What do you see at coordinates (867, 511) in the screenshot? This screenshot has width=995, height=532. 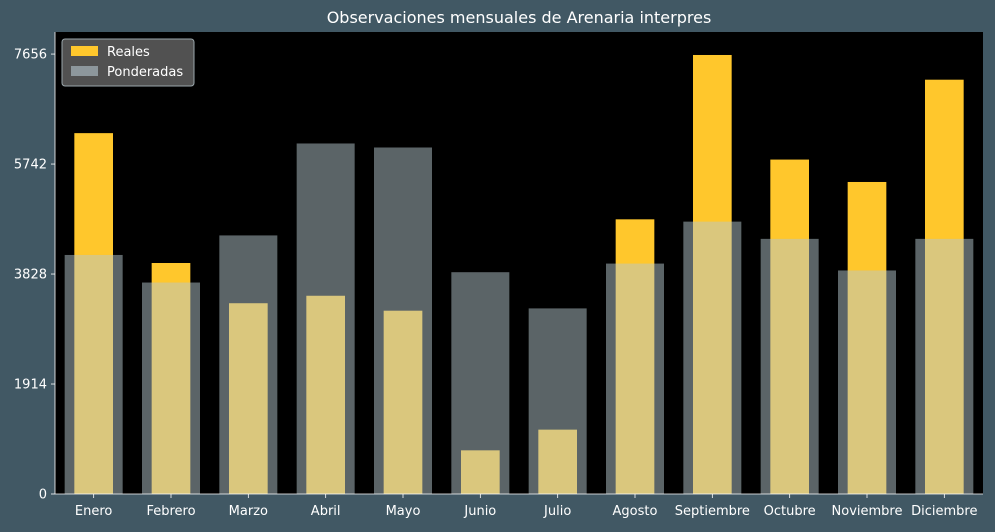 I see `x-tick-label: Noviembre` at bounding box center [867, 511].